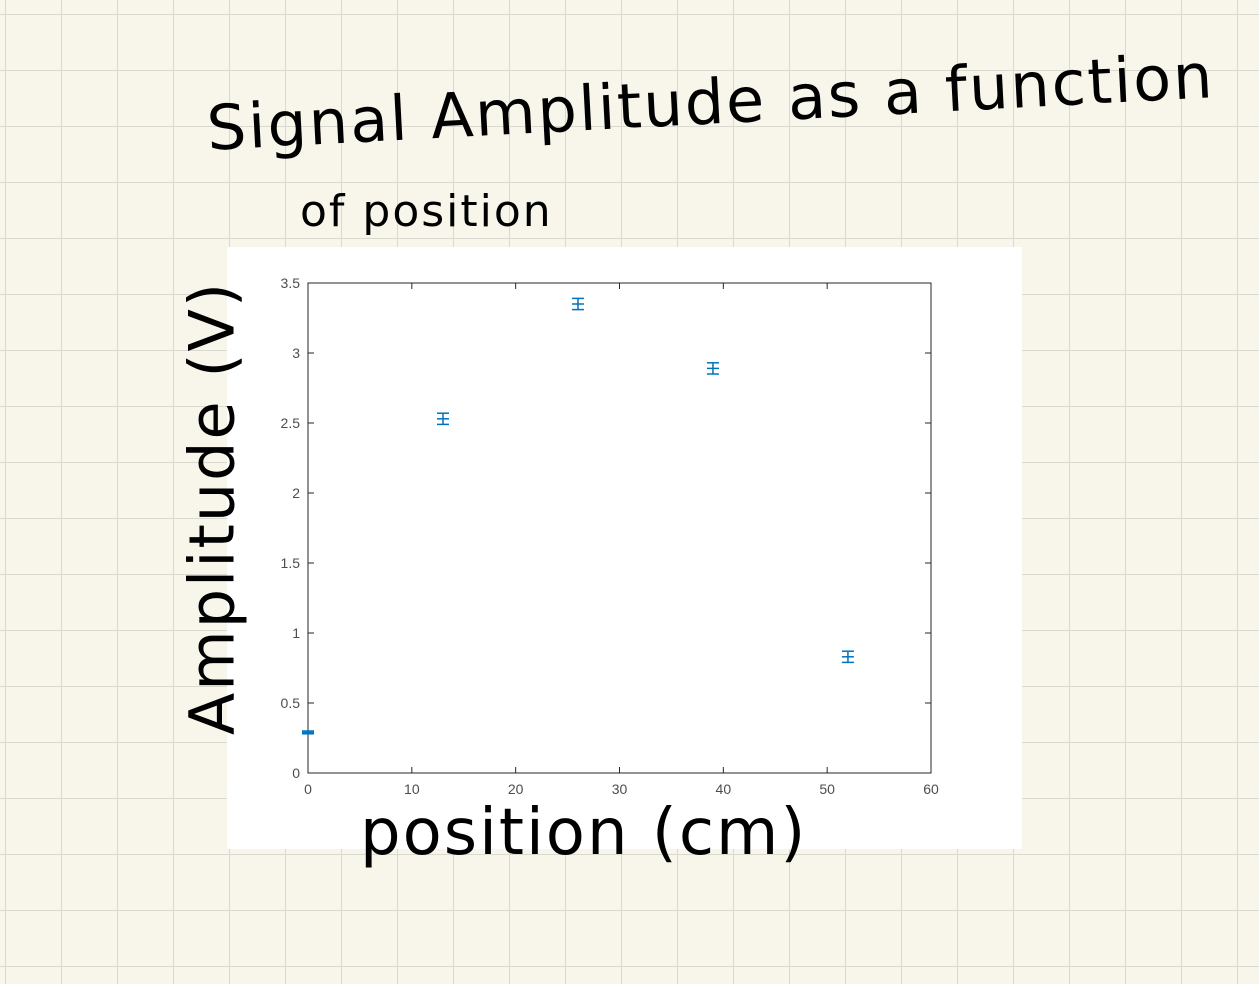 This screenshot has height=984, width=1259. I want to click on x-tick-label-1: 10, so click(412, 789).